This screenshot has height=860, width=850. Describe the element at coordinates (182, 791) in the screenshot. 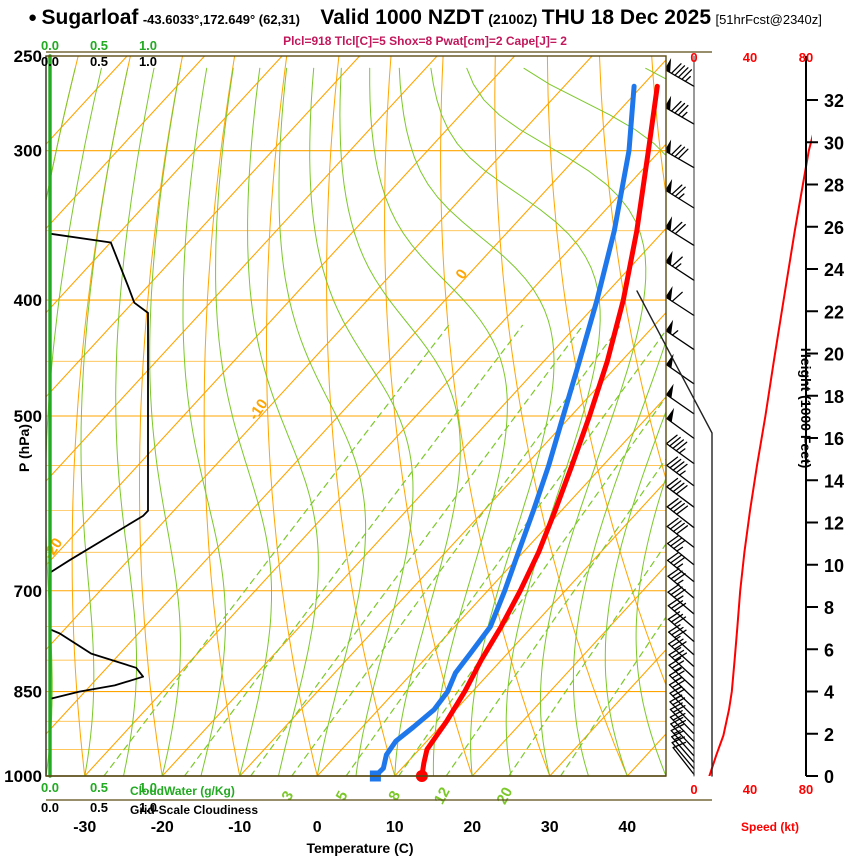

I see `cloudwater-axis-label: CloudWater (g/Kg)` at that location.